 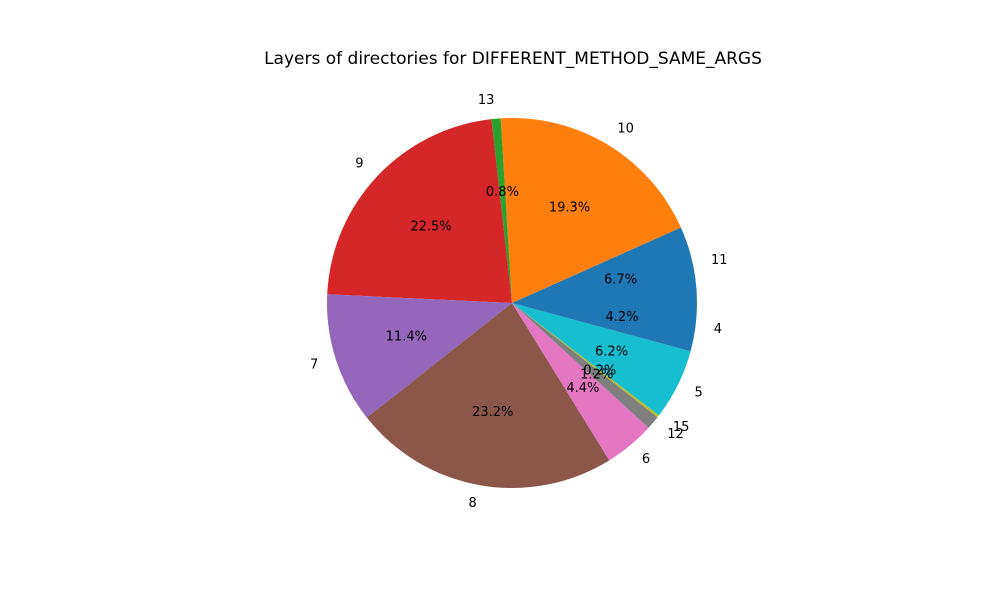 What do you see at coordinates (699, 393) in the screenshot?
I see `slice-label-5: 5` at bounding box center [699, 393].